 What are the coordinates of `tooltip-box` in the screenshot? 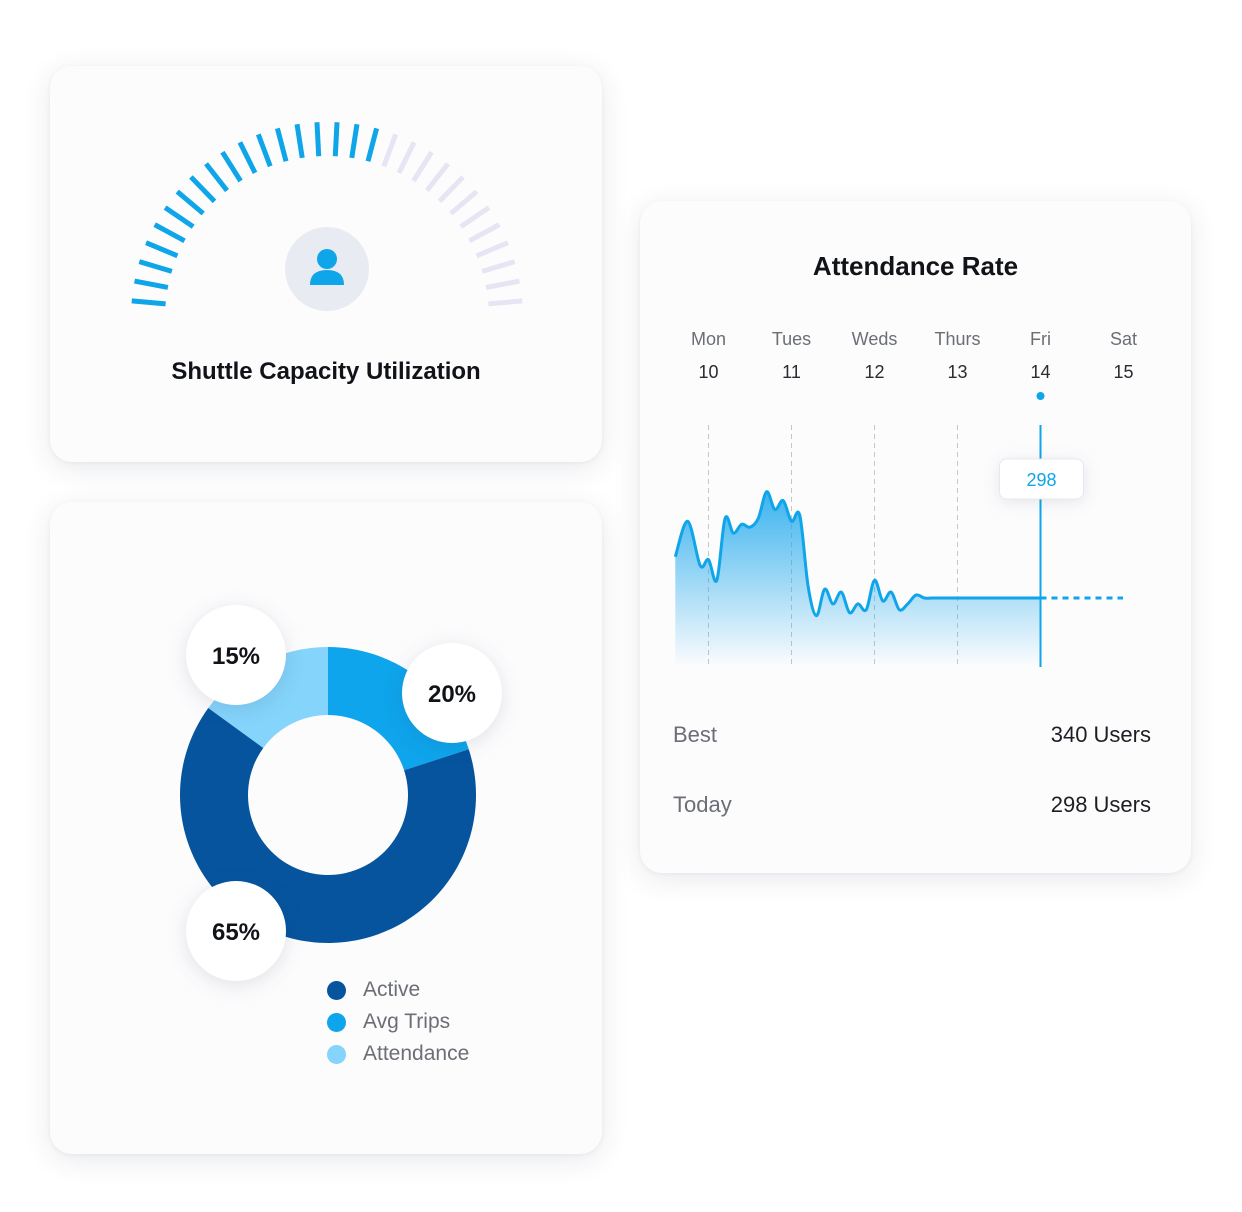 It's located at (1041, 479).